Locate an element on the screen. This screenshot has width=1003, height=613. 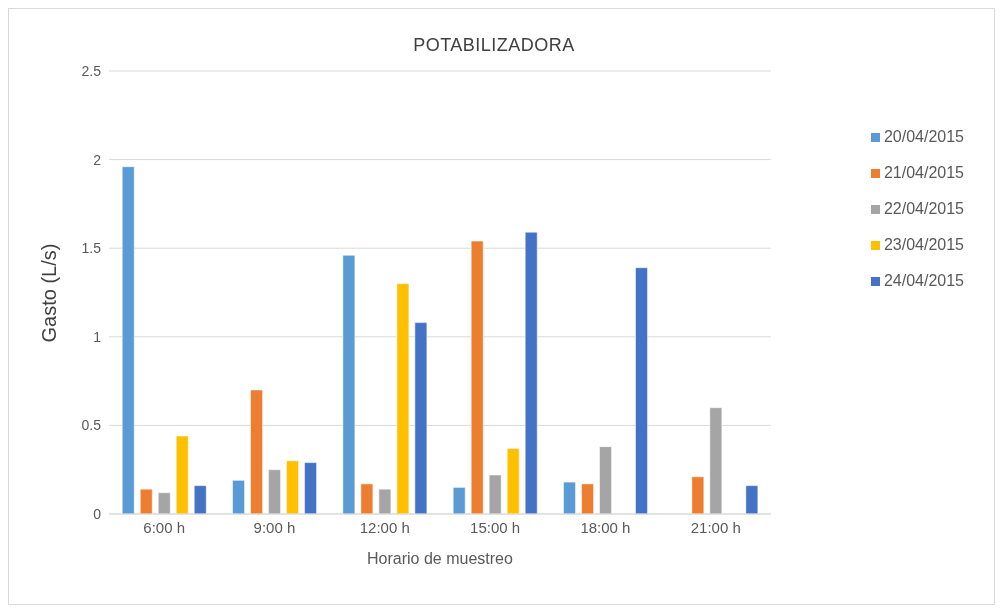
x-tick-label: 15:00 h is located at coordinates (495, 527).